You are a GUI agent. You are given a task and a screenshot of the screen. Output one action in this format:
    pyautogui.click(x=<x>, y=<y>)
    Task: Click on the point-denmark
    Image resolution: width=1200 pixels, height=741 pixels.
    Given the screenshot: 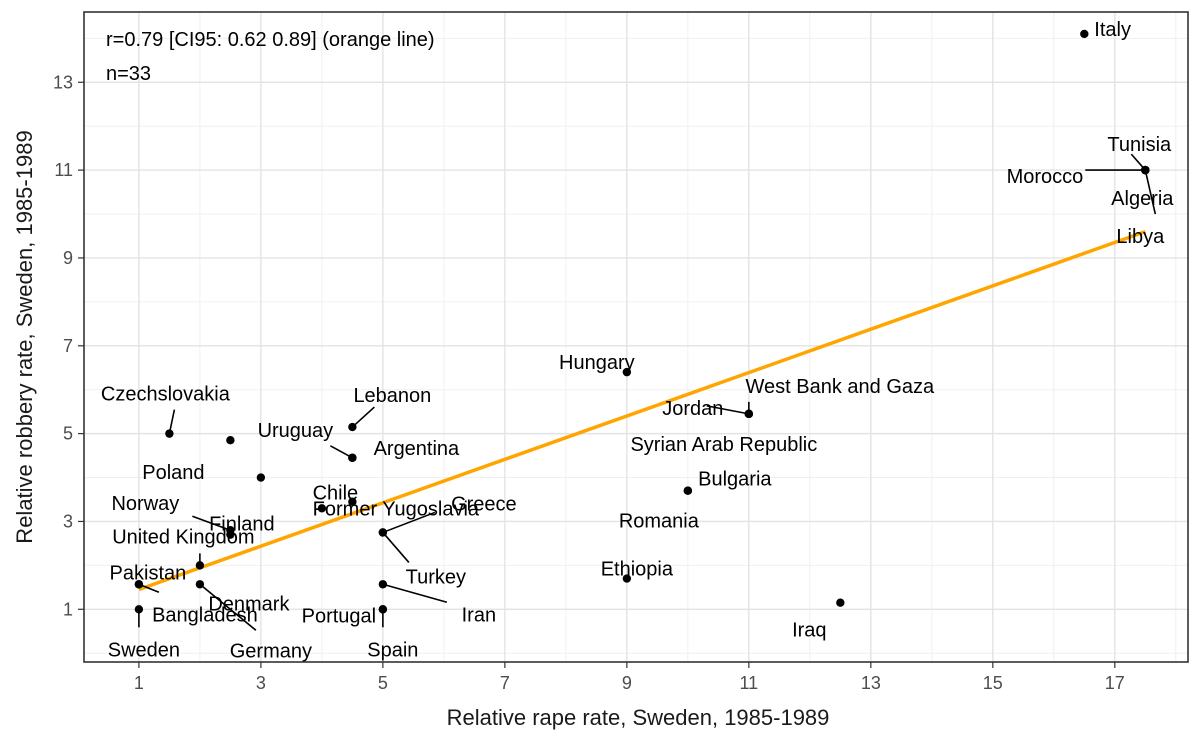 What is the action you would take?
    pyautogui.click(x=200, y=565)
    